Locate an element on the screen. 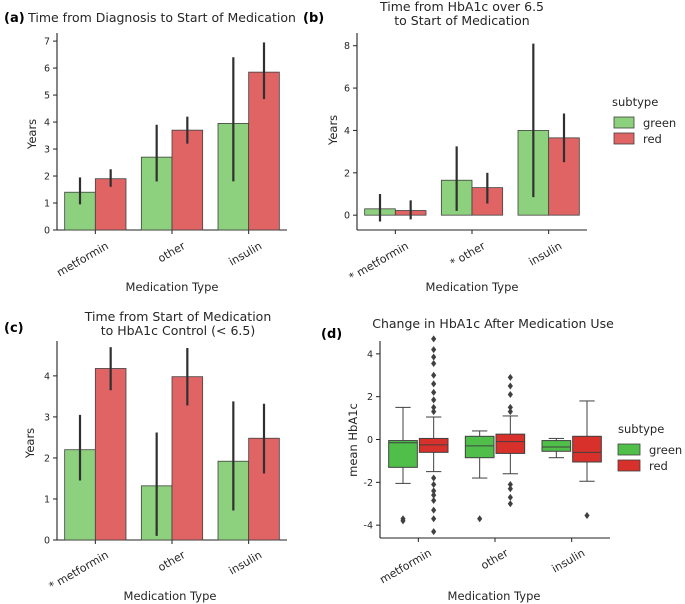 This screenshot has height=604, width=685. panel-a-xtick-label: insulin is located at coordinates (246, 253).